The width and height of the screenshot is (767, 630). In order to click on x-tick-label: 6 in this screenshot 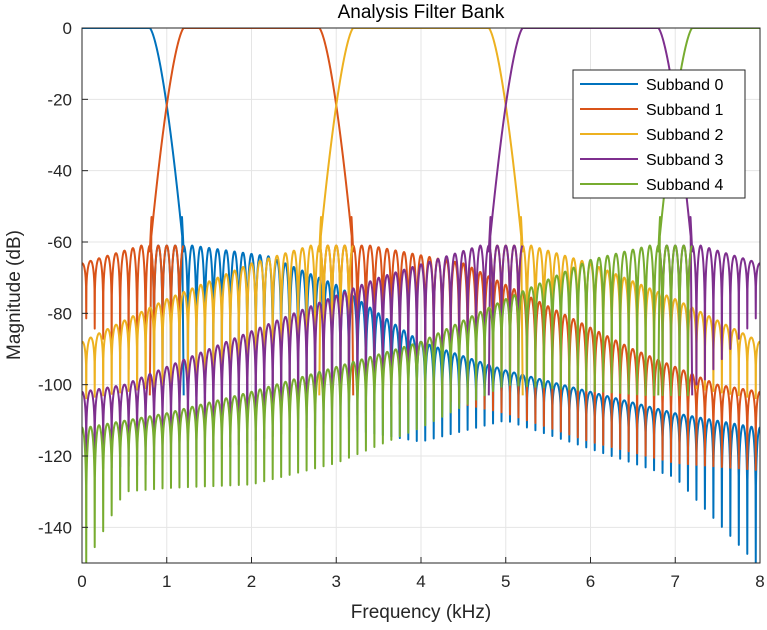, I will do `click(590, 581)`.